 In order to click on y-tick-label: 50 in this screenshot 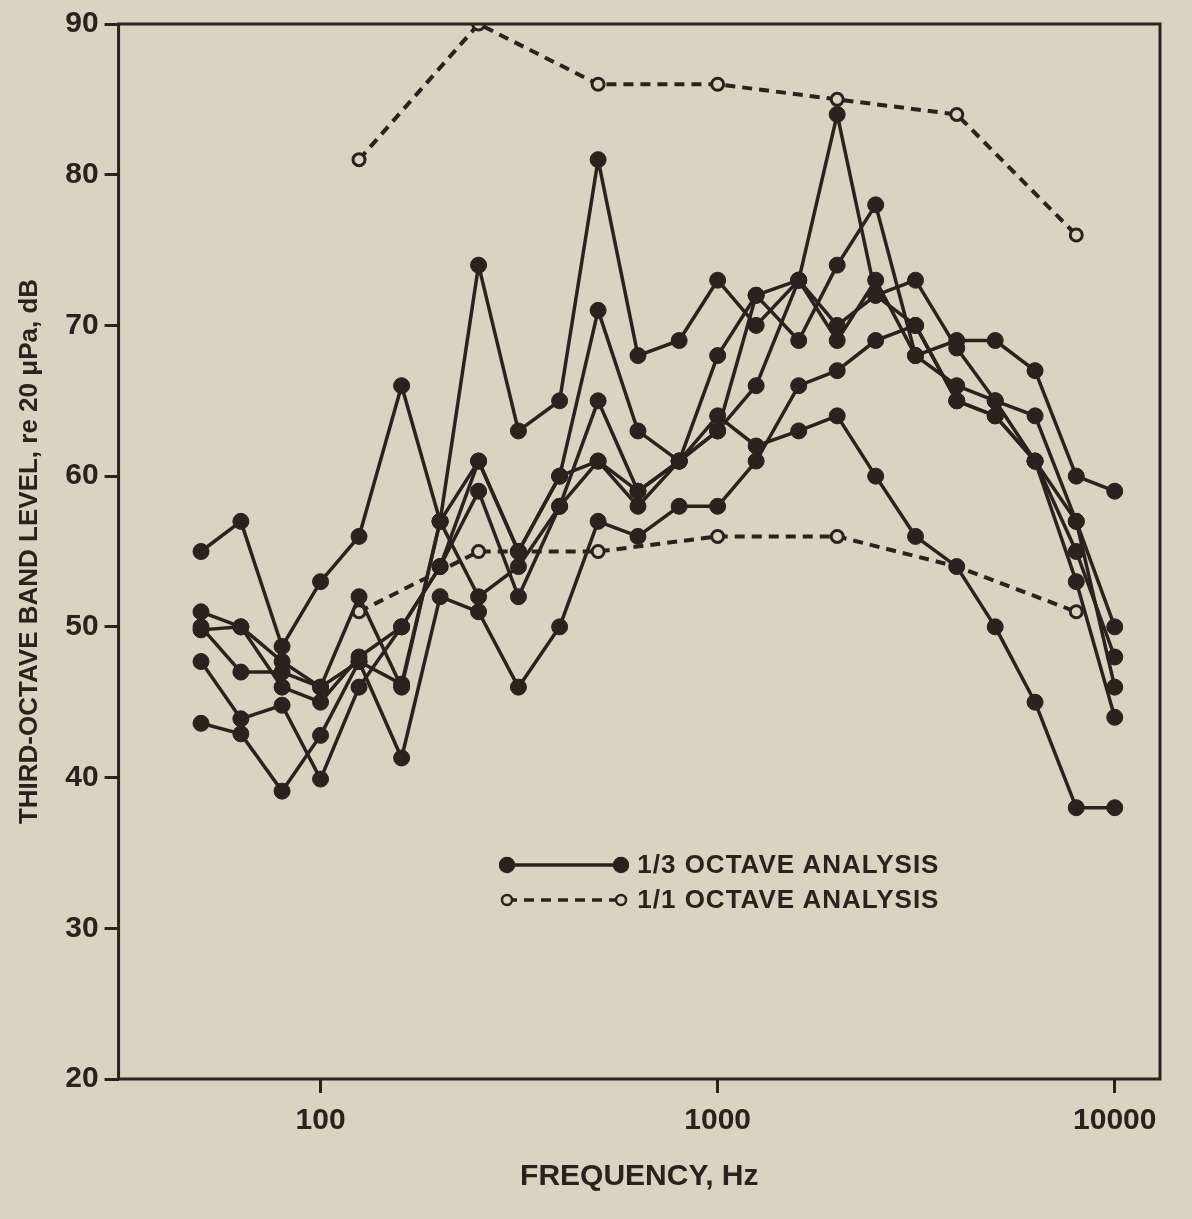, I will do `click(82, 625)`.